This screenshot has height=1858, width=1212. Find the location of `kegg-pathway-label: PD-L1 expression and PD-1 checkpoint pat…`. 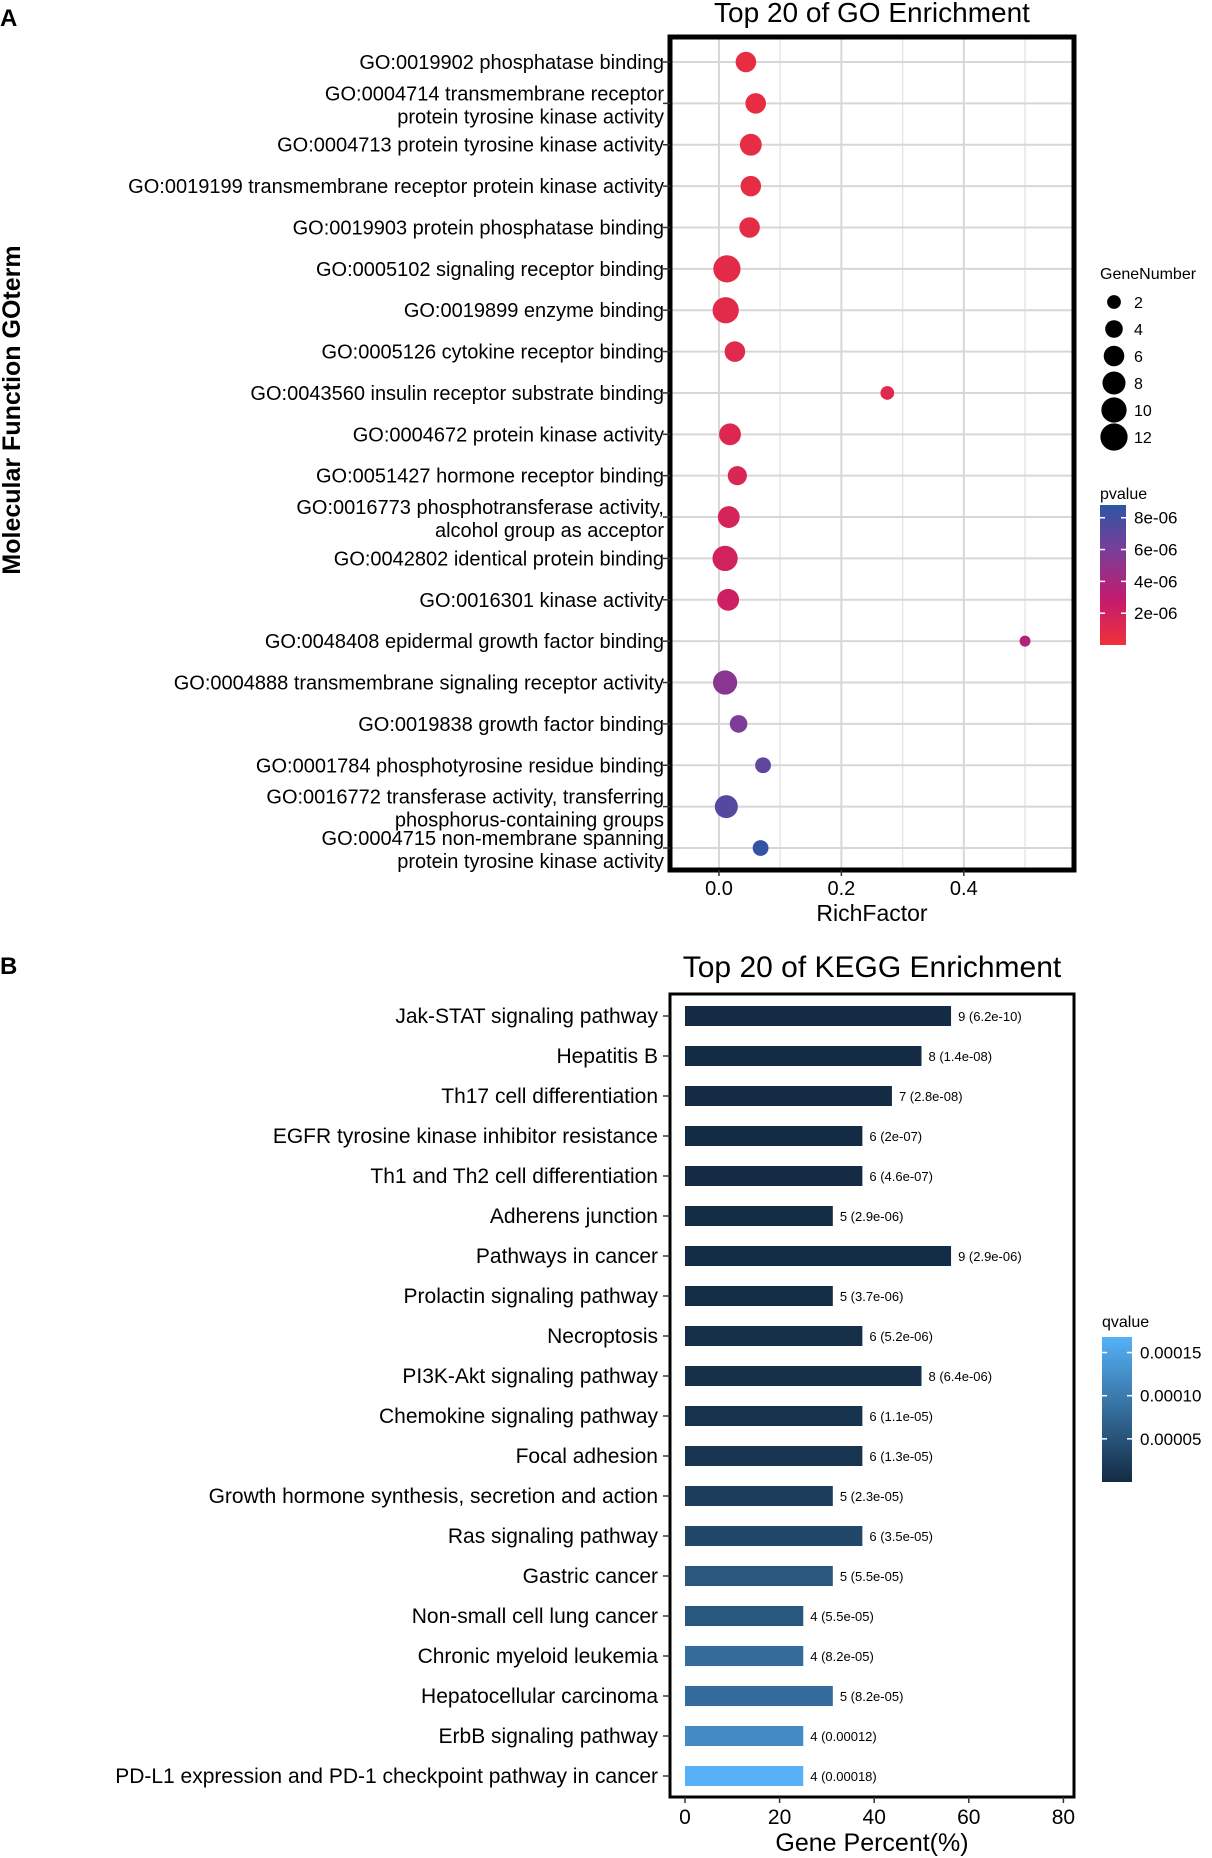

kegg-pathway-label: PD-L1 expression and PD-1 checkpoint pat… is located at coordinates (386, 1776).